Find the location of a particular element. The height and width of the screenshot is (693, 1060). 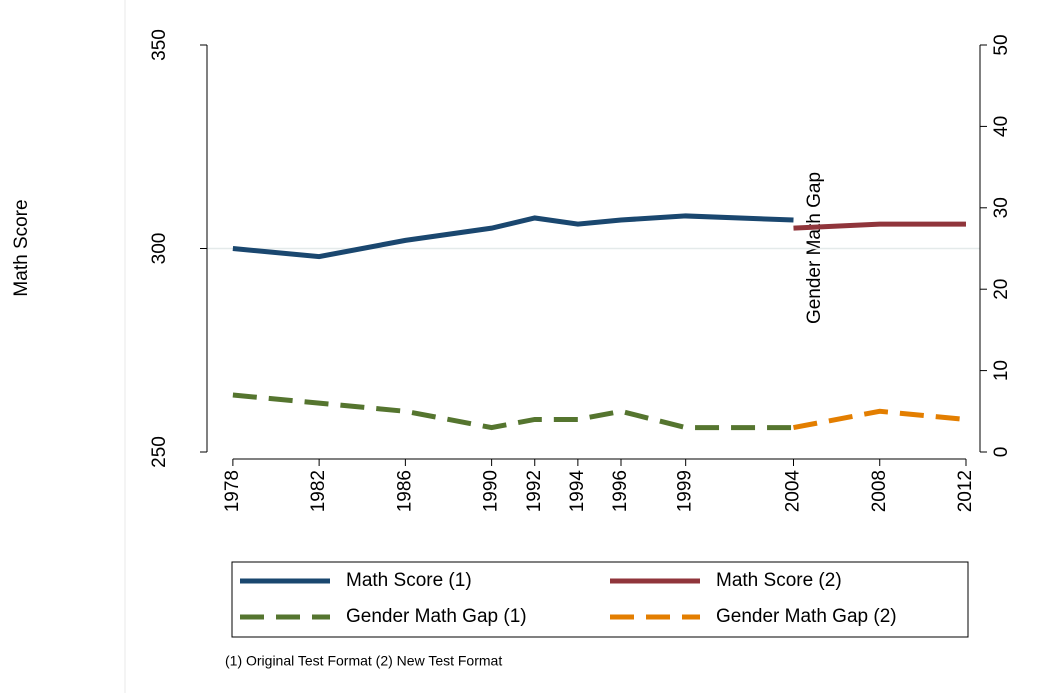

y2-tick-label: 20 is located at coordinates (1001, 289).